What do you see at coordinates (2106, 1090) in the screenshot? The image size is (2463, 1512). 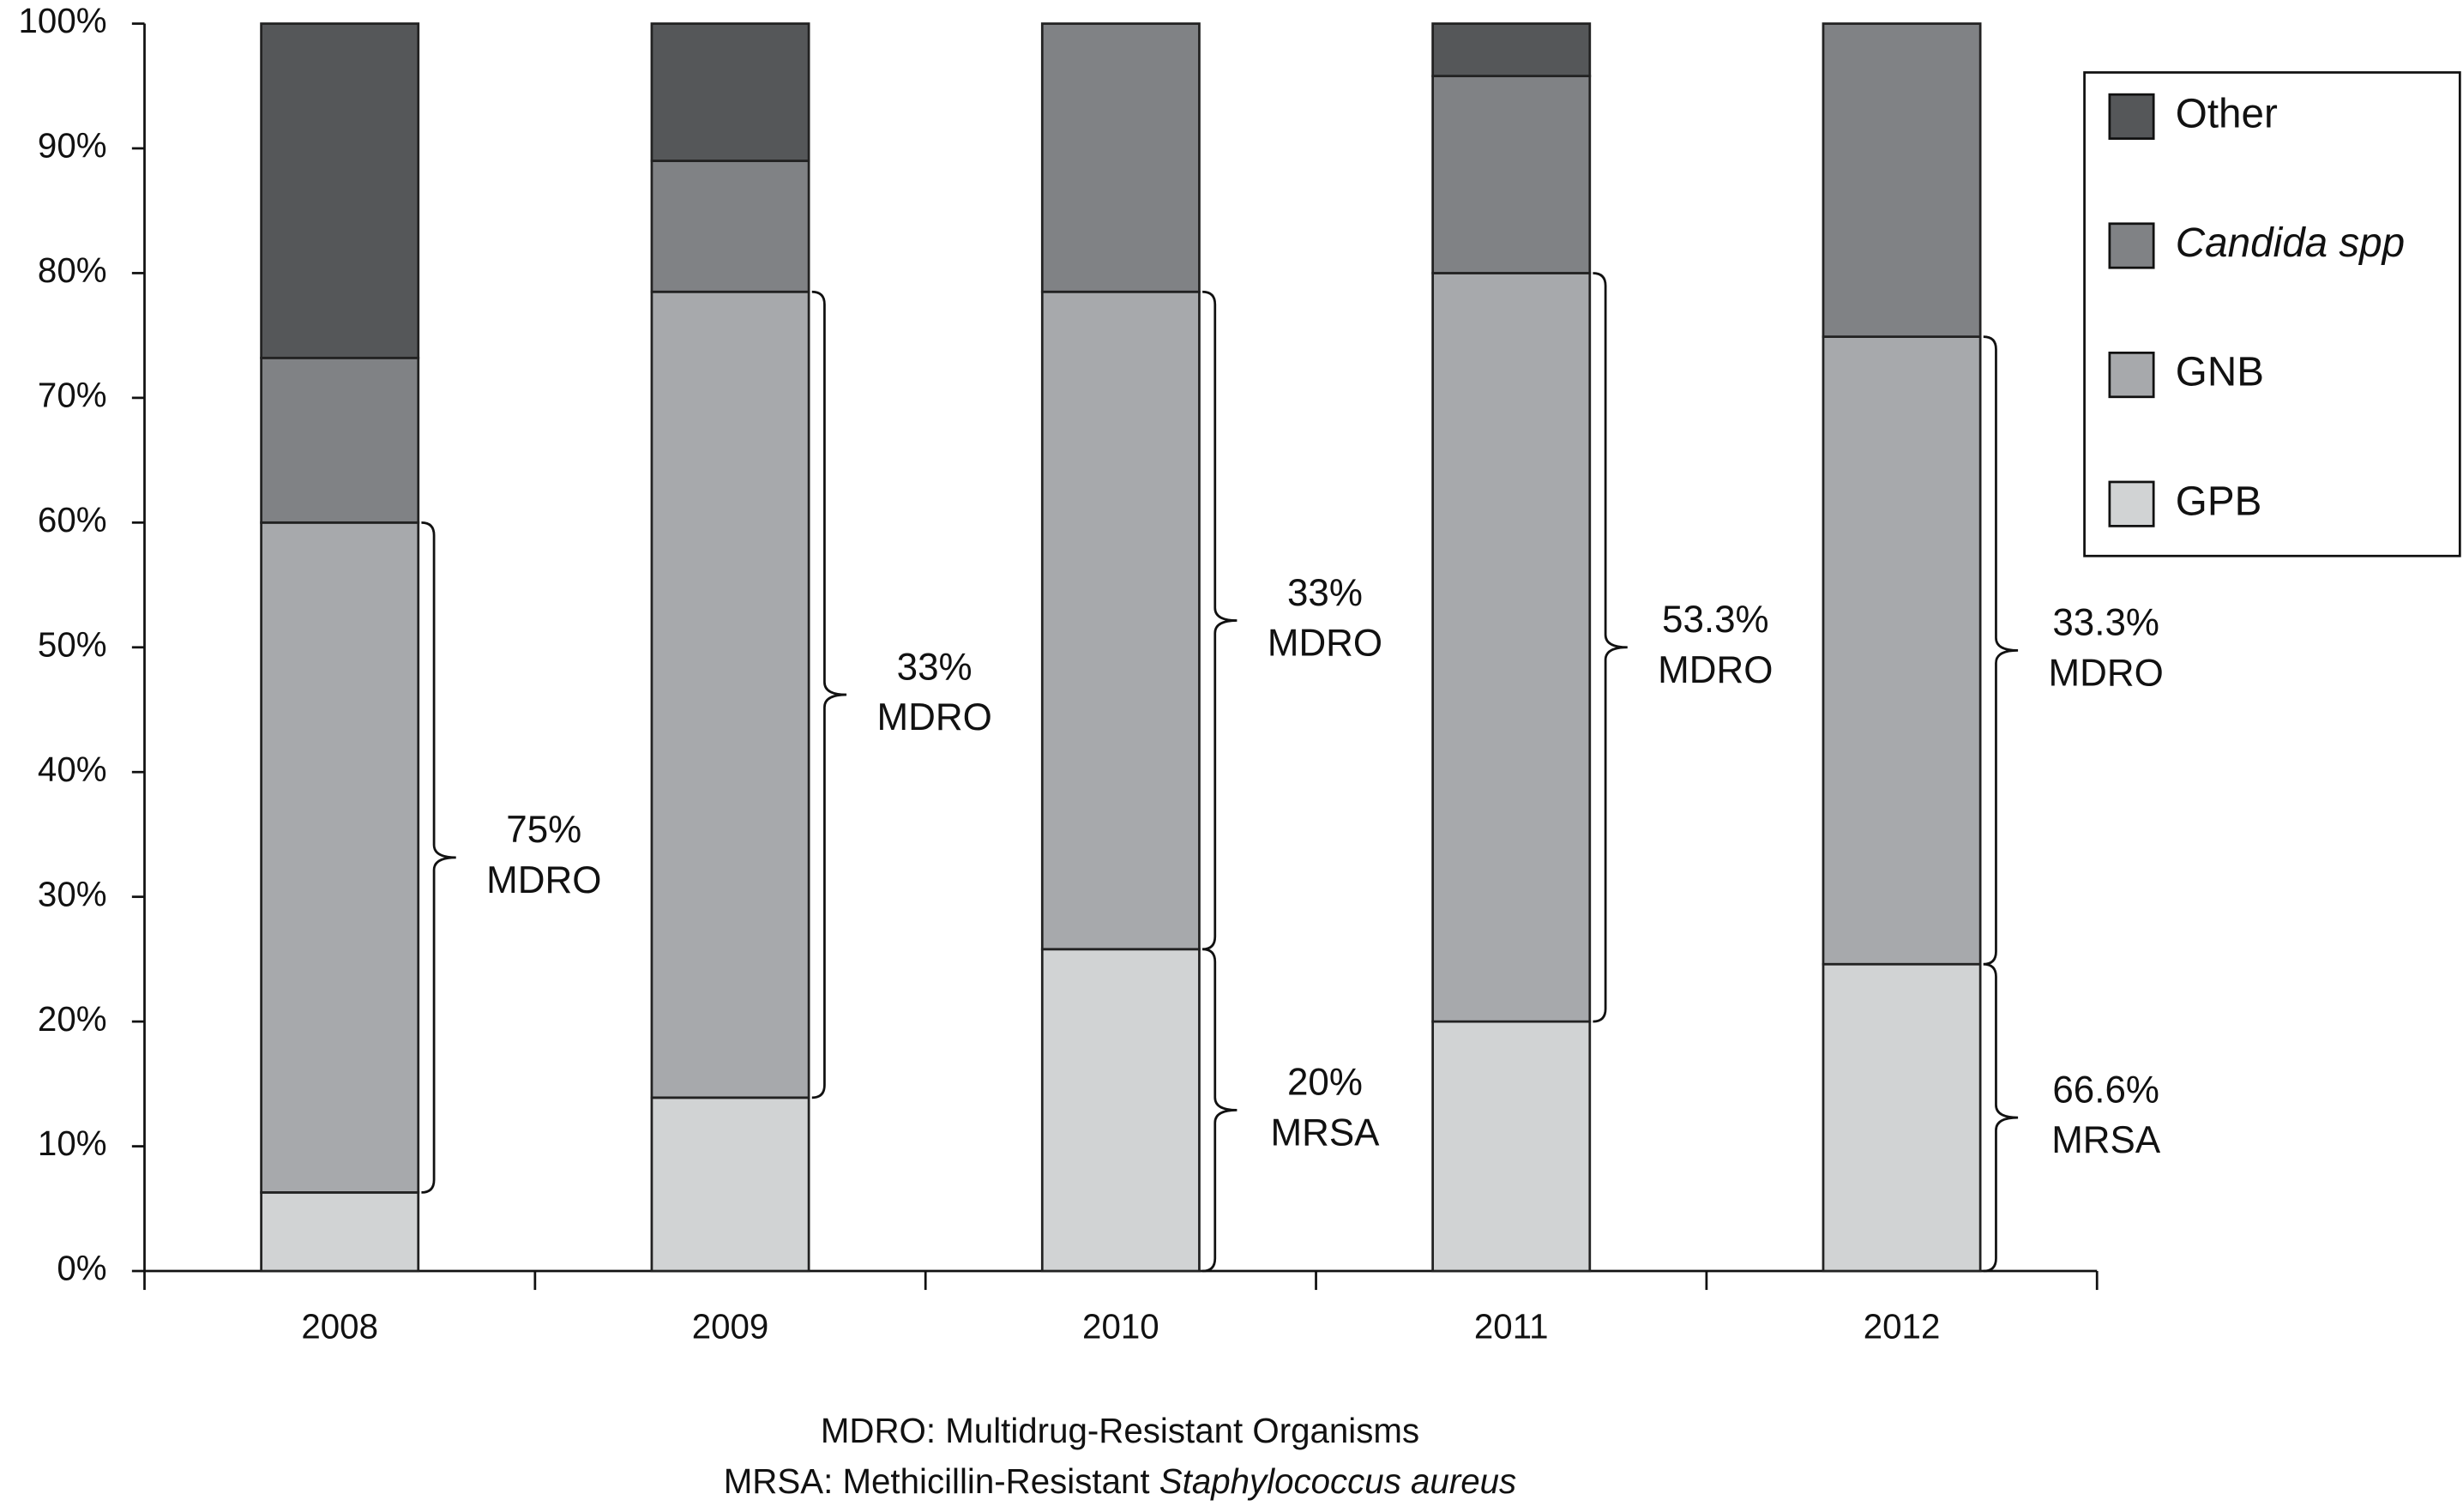 I see `annotation: 66.6%` at bounding box center [2106, 1090].